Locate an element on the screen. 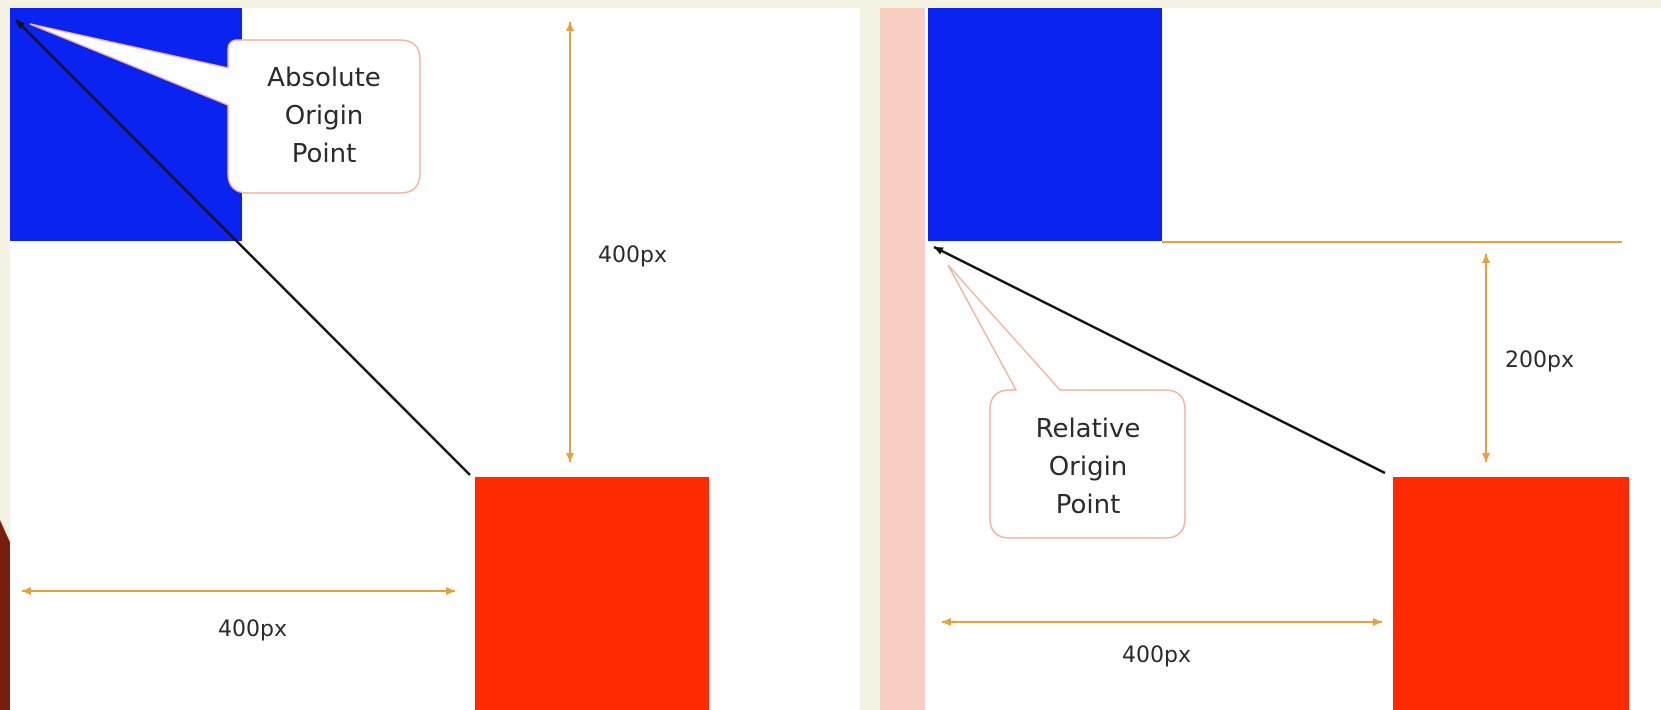 The image size is (1661, 710). origin-connector-line is located at coordinates (1159, 360).